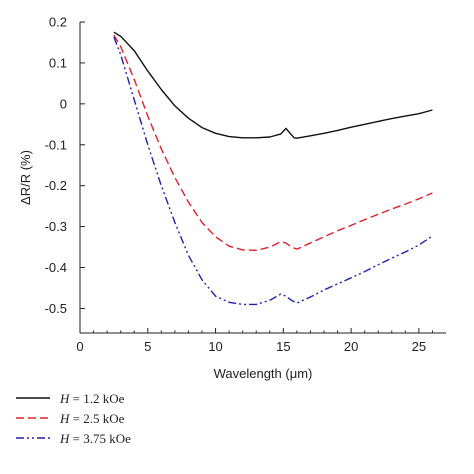 Image resolution: width=474 pixels, height=474 pixels. I want to click on legend-label-1: H = 1.2 kOe, so click(92, 398).